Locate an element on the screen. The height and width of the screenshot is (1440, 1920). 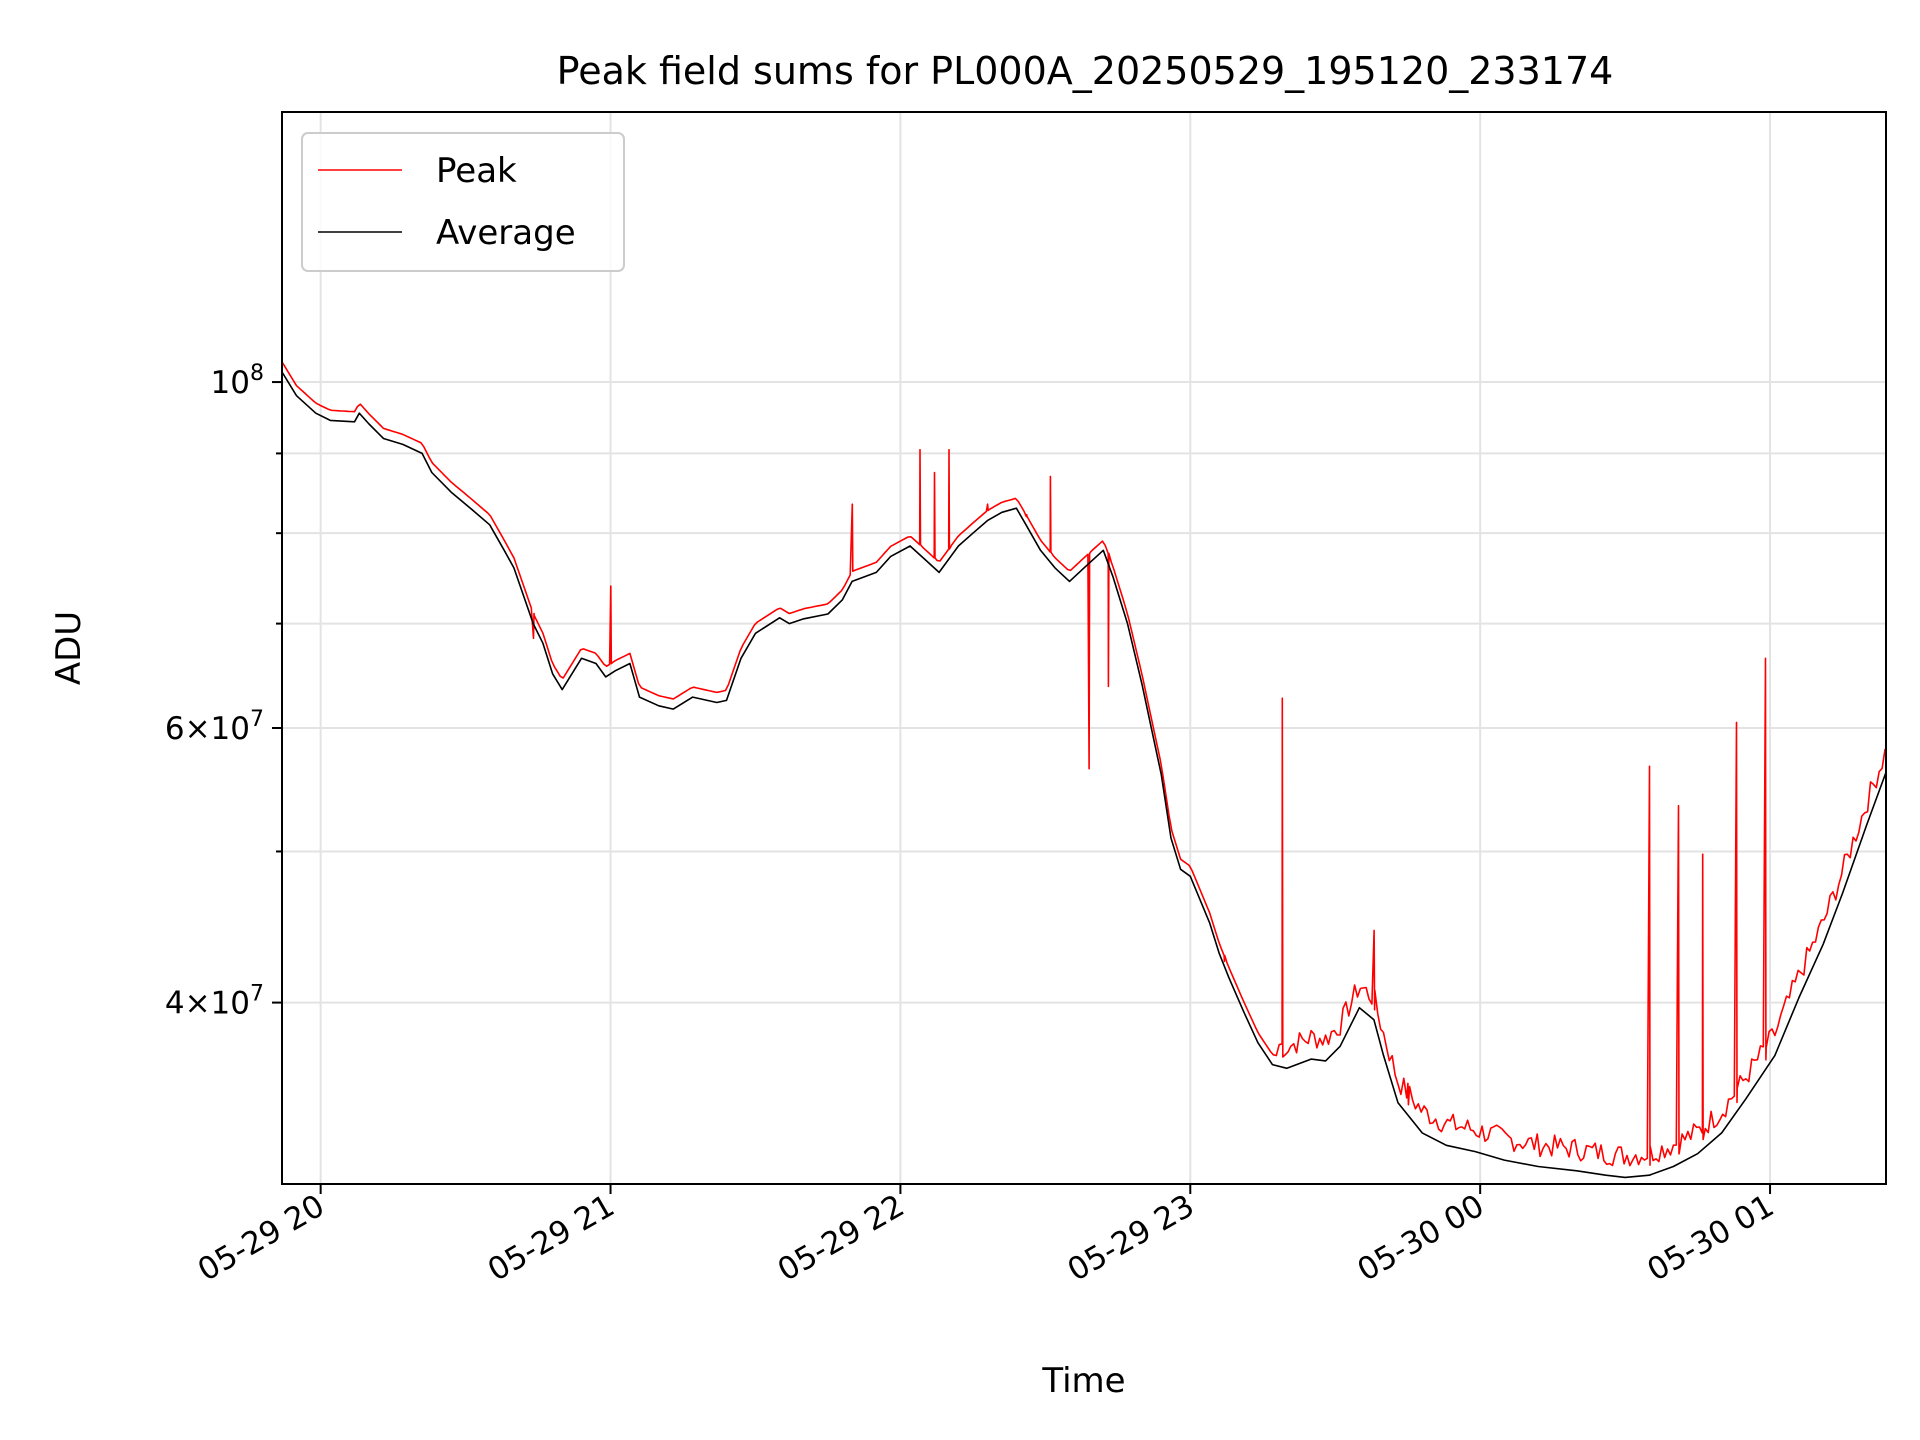
y-axis-label: ADU is located at coordinates (69, 648).